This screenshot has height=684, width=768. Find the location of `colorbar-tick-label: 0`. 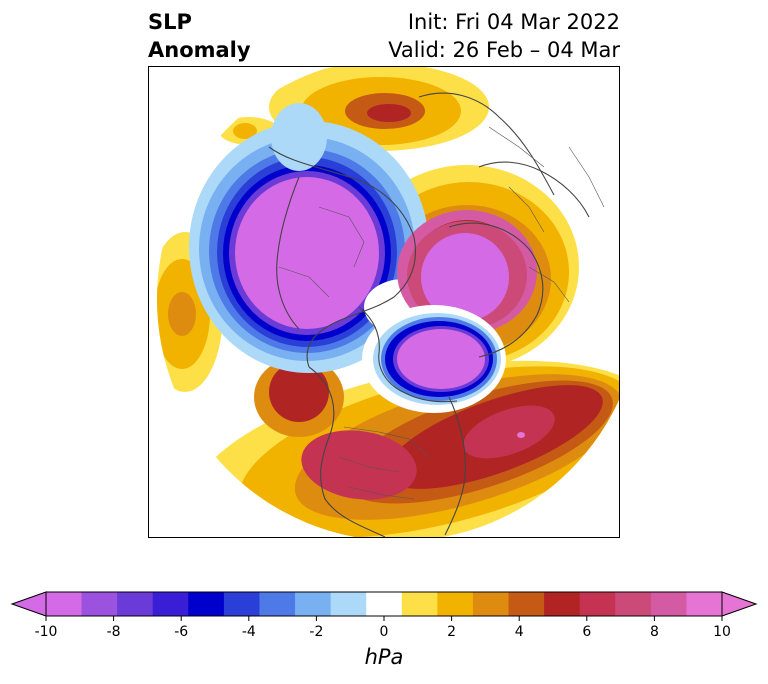

colorbar-tick-label: 0 is located at coordinates (384, 632).